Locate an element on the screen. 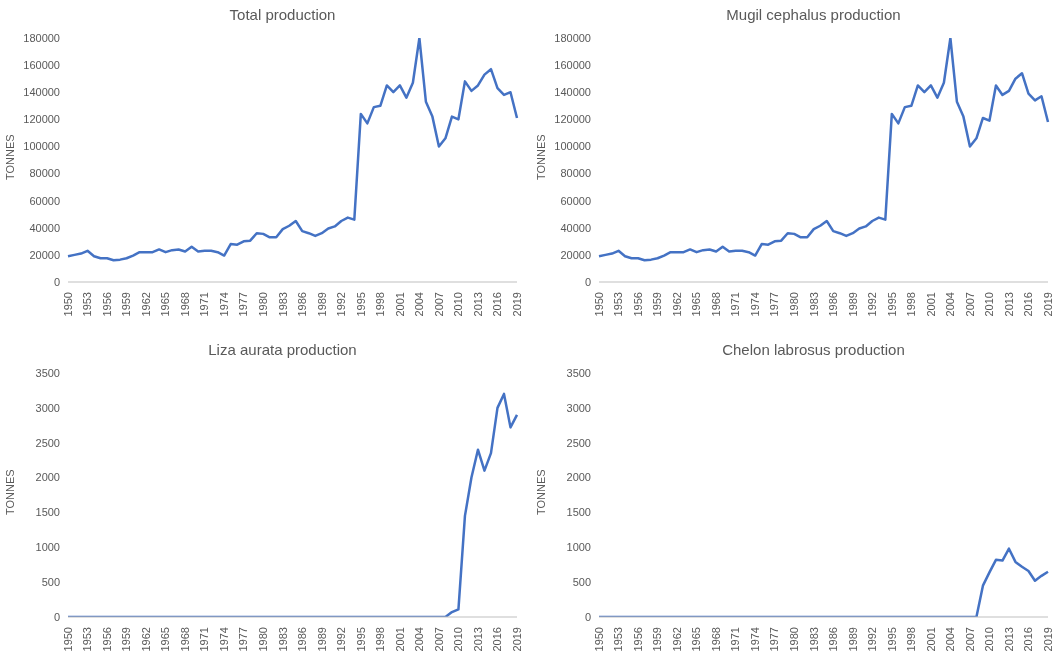 This screenshot has height=670, width=1061. chart-title: Liza aurata production is located at coordinates (282, 350).